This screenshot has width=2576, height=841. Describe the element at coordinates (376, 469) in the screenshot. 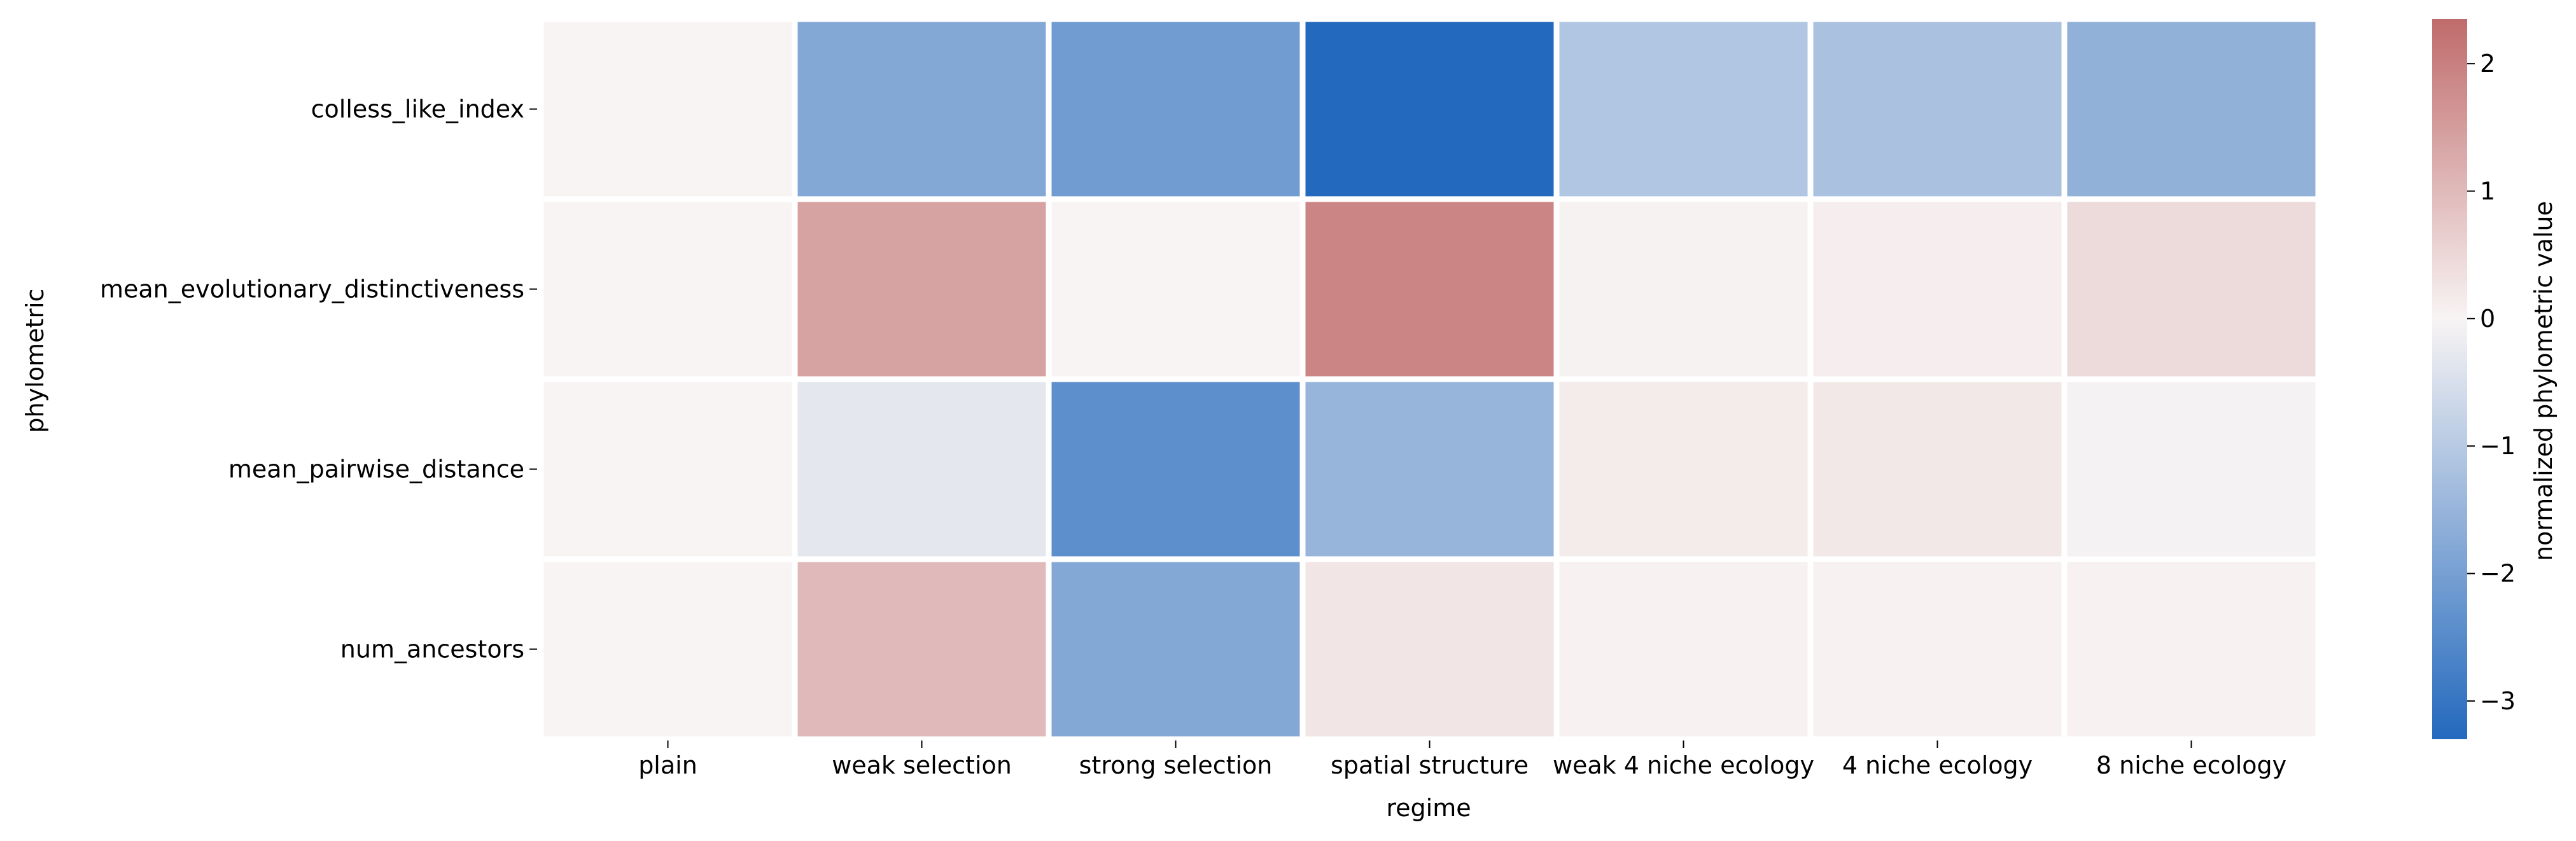

I see `y-tick-label: mean_pairwise_distance` at that location.